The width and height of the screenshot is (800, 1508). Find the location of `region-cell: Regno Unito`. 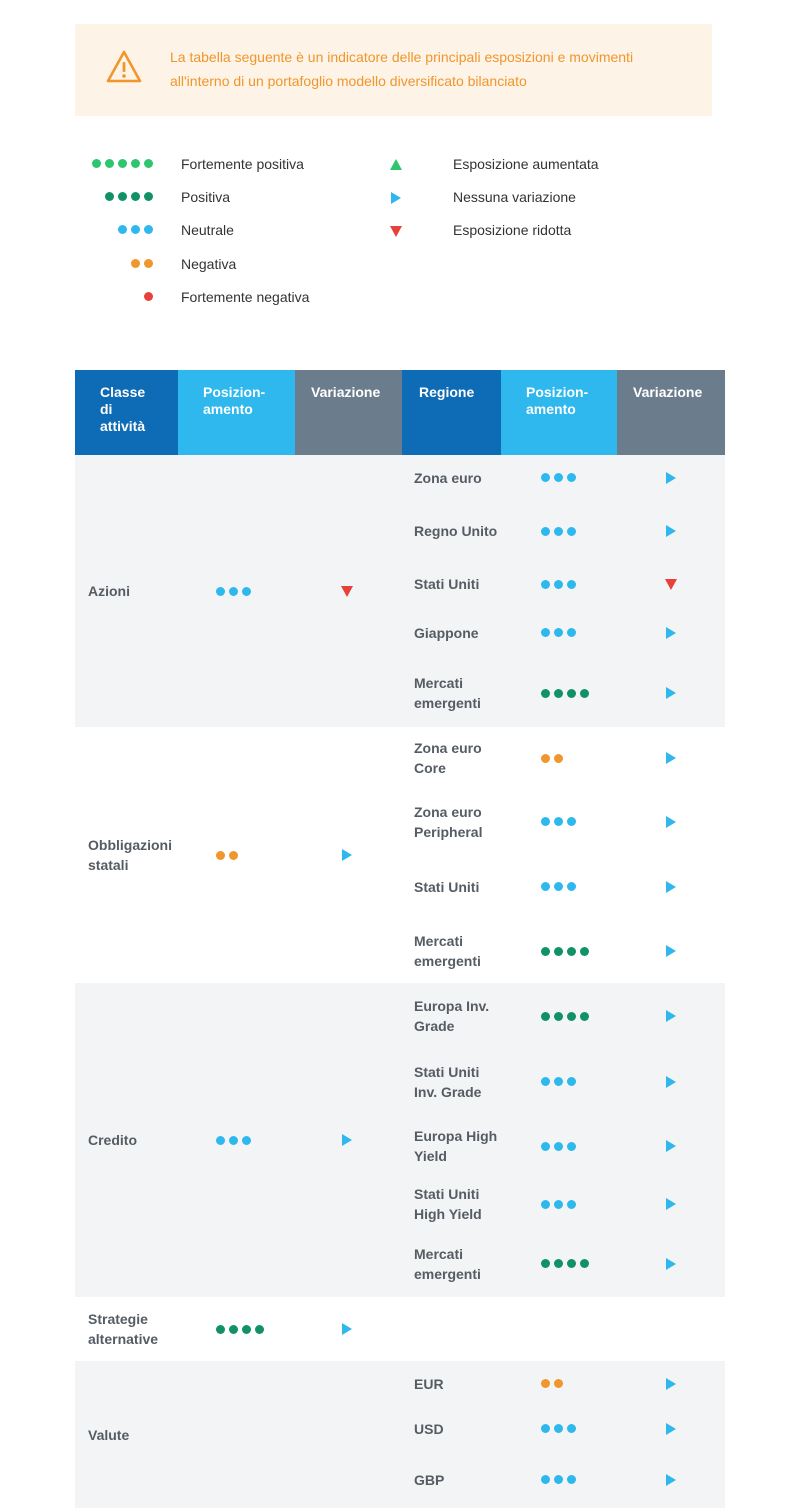

region-cell: Regno Unito is located at coordinates (451, 531).